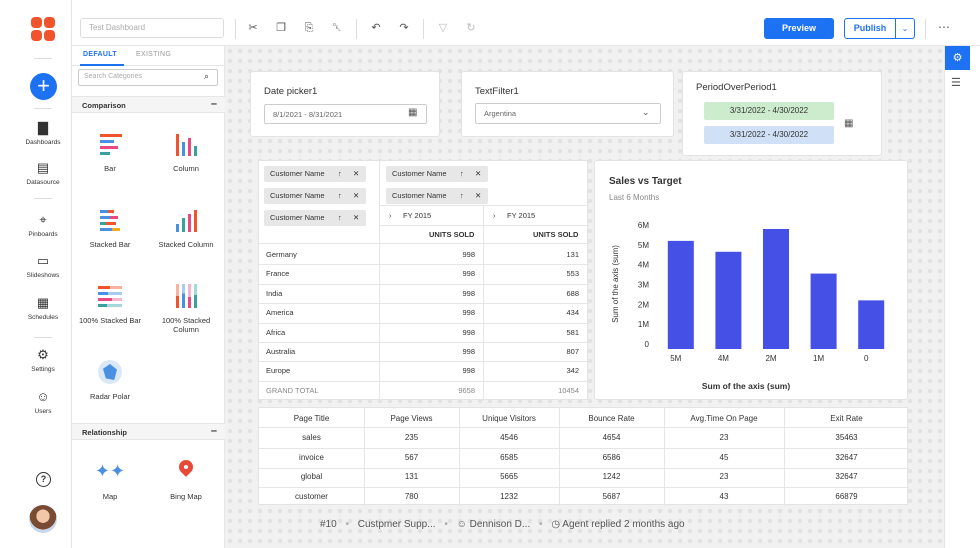  I want to click on widget-stacked-column: Stacked Column, so click(186, 228).